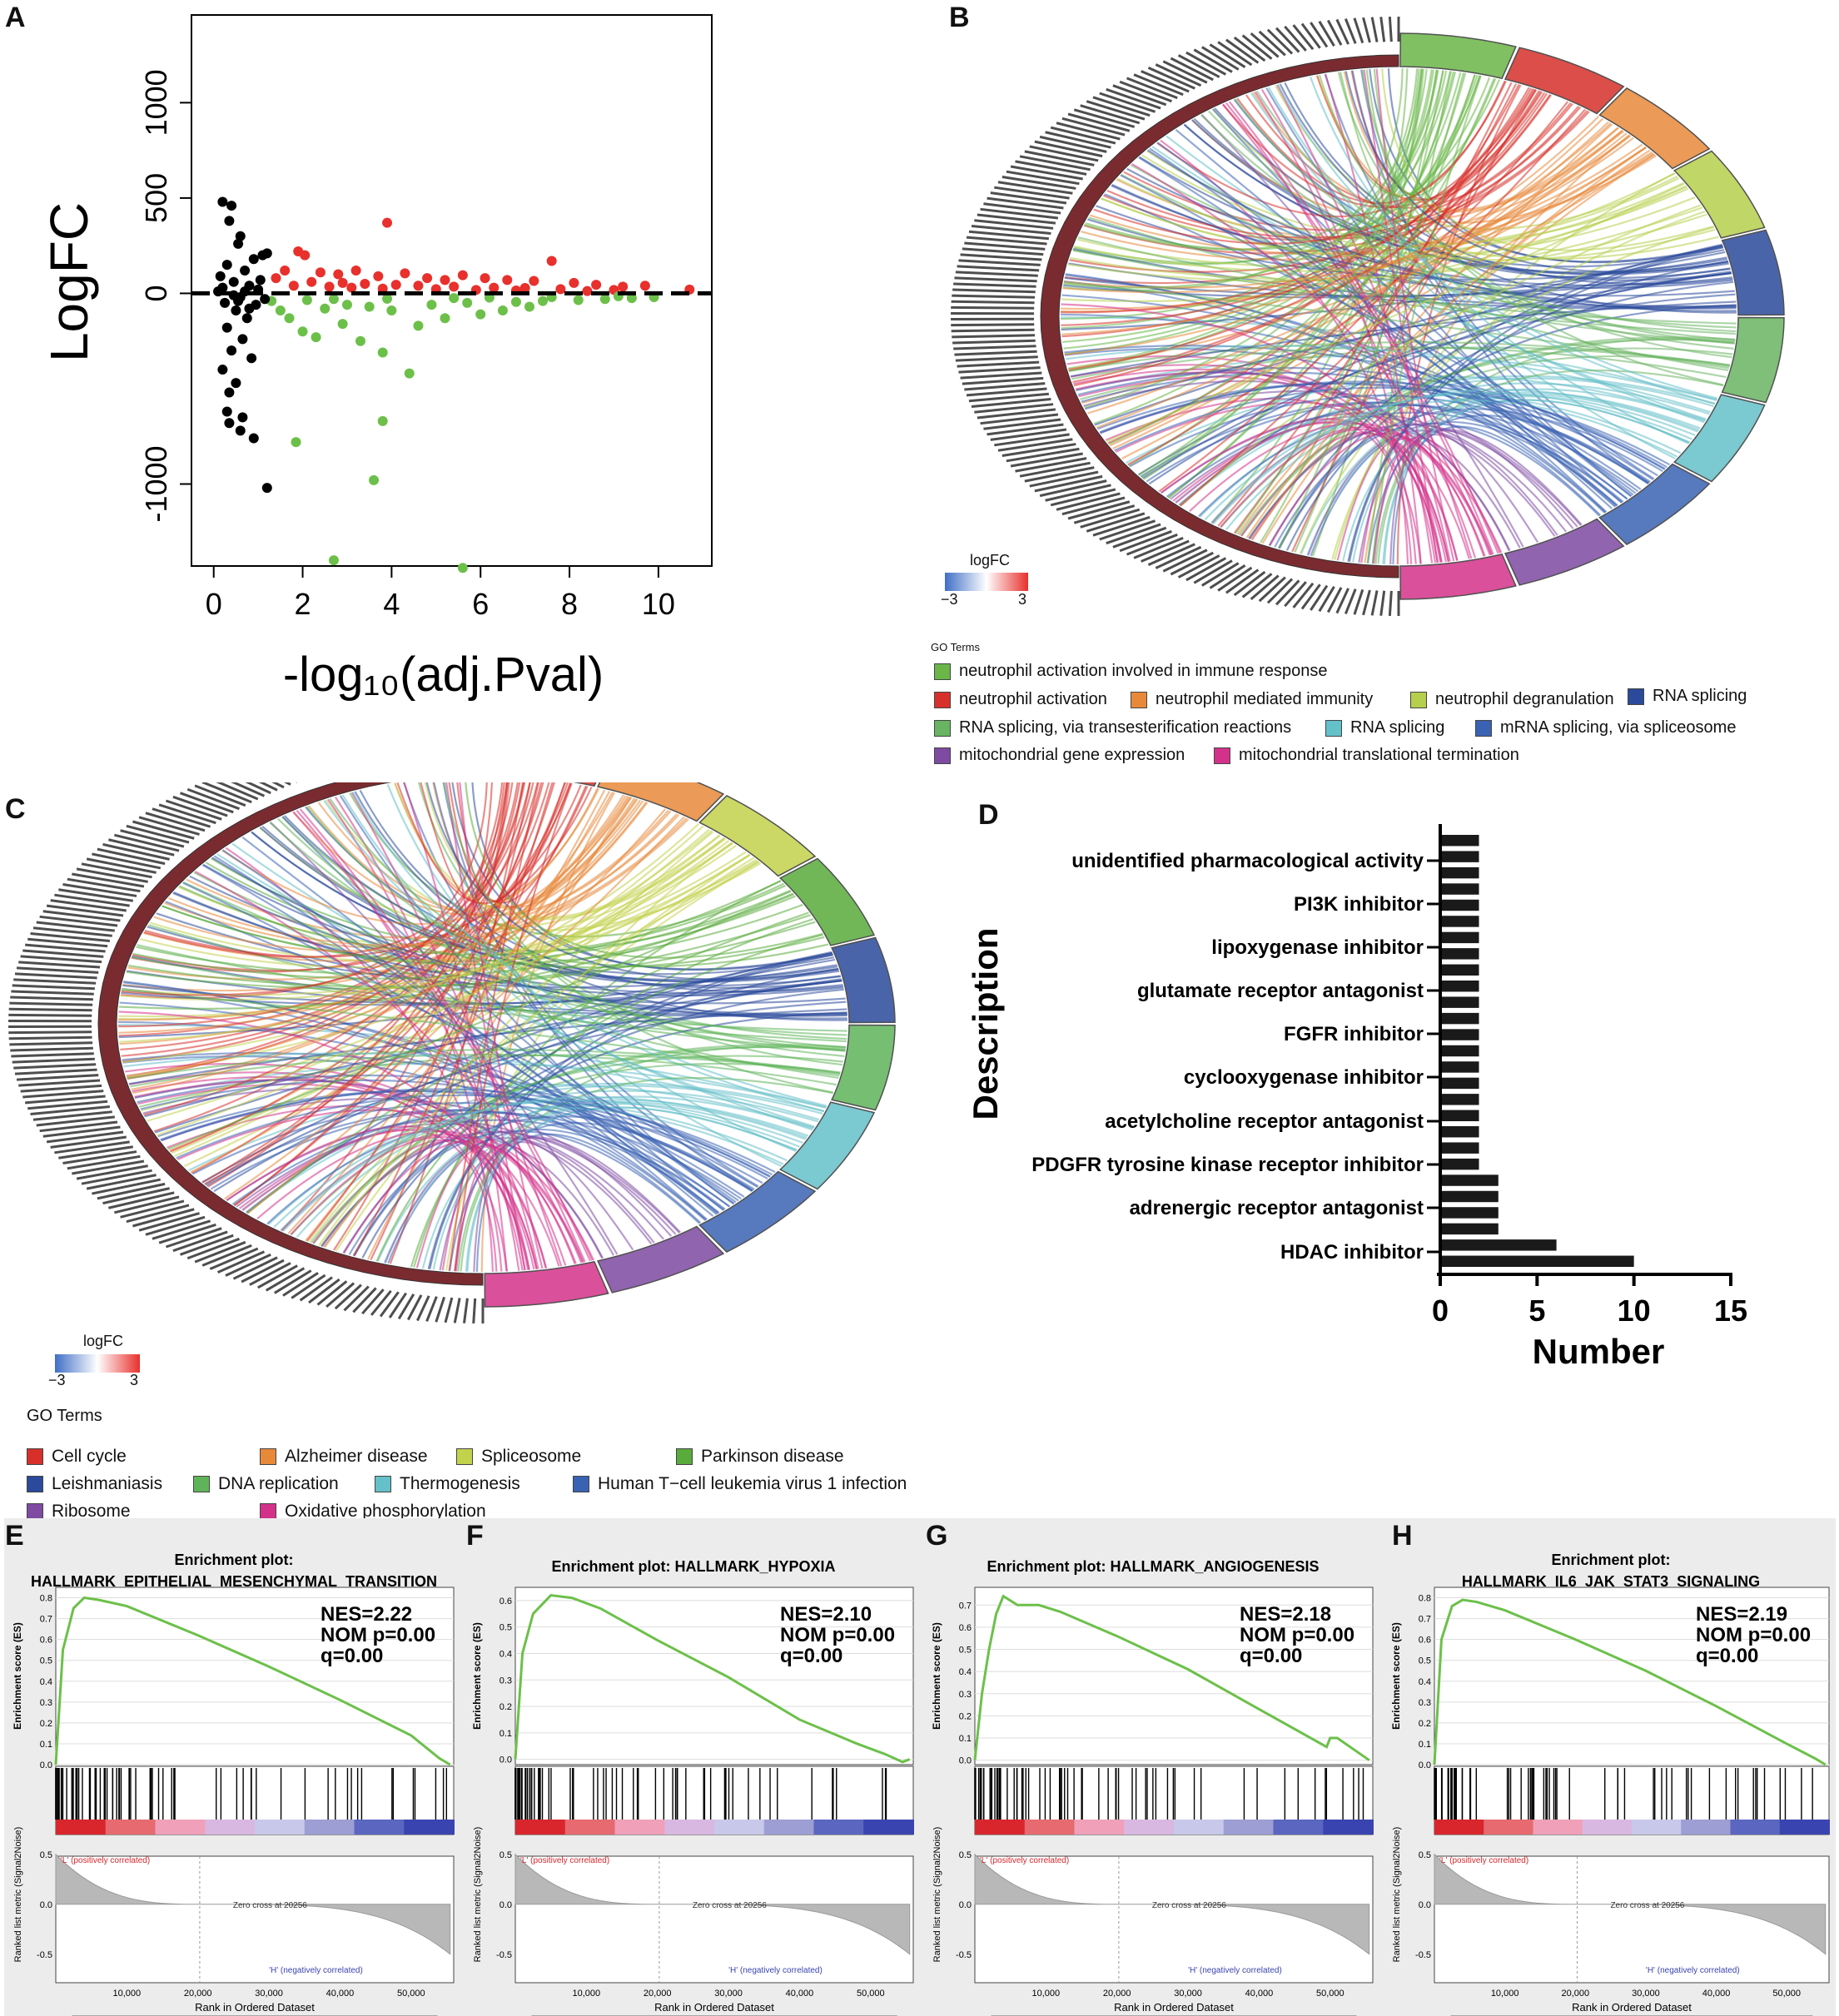  I want to click on ranking-metric-area, so click(253, 1904).